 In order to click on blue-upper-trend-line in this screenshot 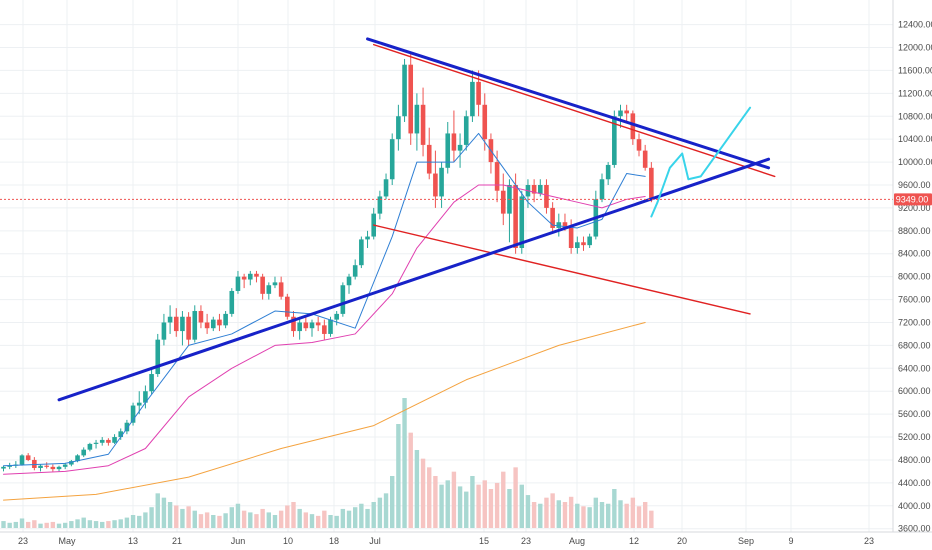, I will do `click(568, 103)`.